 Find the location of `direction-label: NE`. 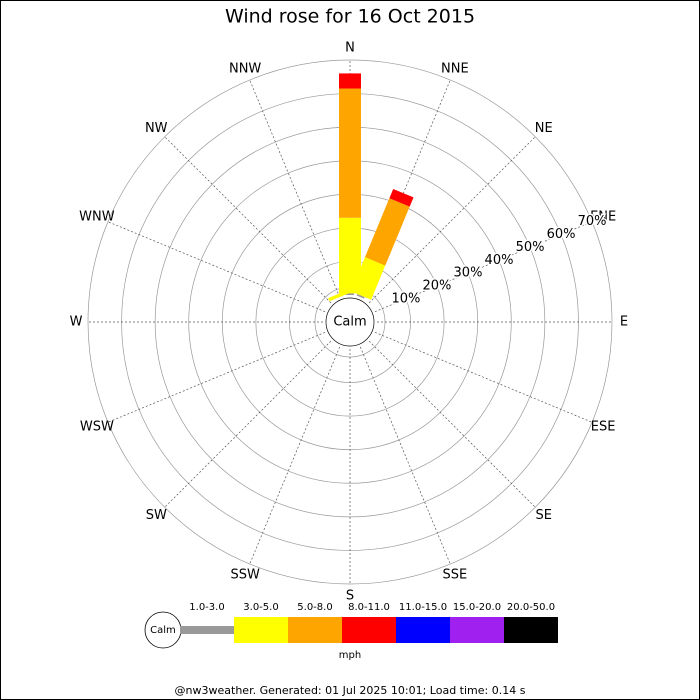

direction-label: NE is located at coordinates (544, 128).